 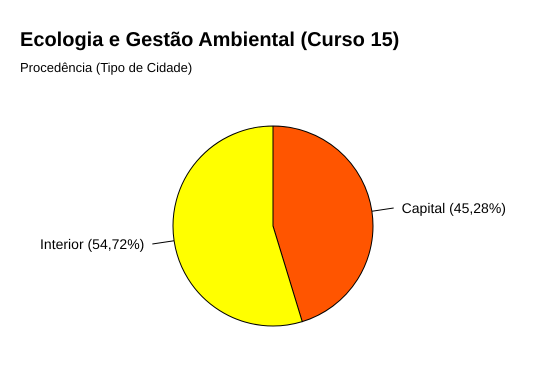 What do you see at coordinates (454, 208) in the screenshot?
I see `slice-label: Capital (45,28%)` at bounding box center [454, 208].